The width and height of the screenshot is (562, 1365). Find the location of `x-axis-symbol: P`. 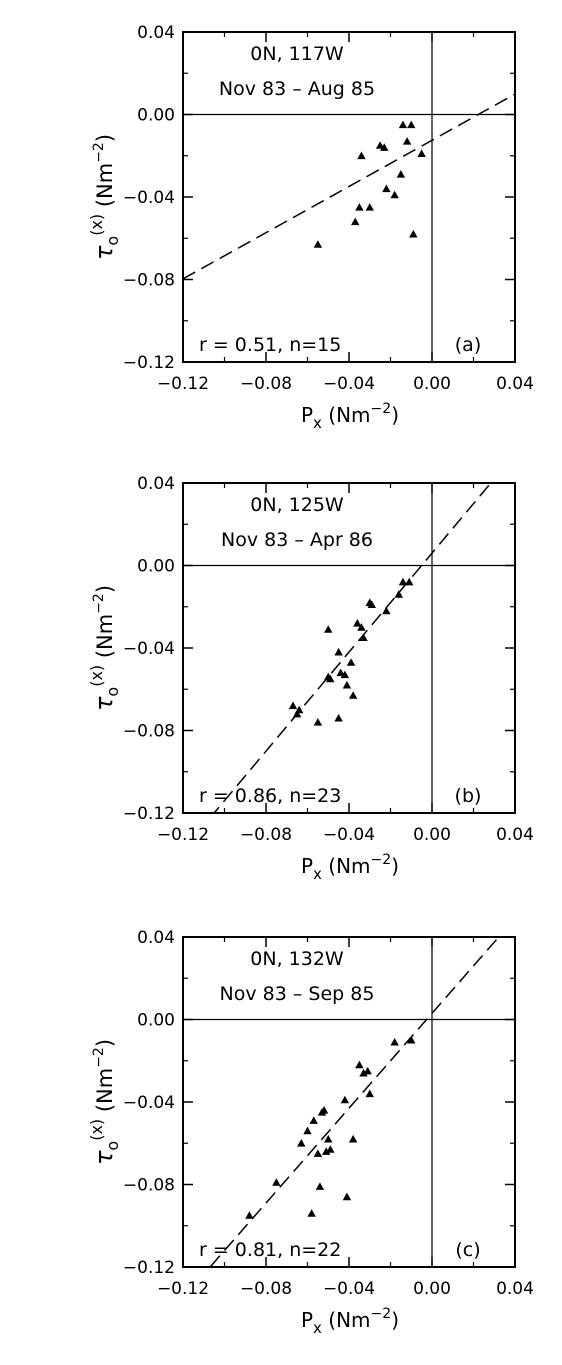

x-axis-symbol: P is located at coordinates (307, 866).